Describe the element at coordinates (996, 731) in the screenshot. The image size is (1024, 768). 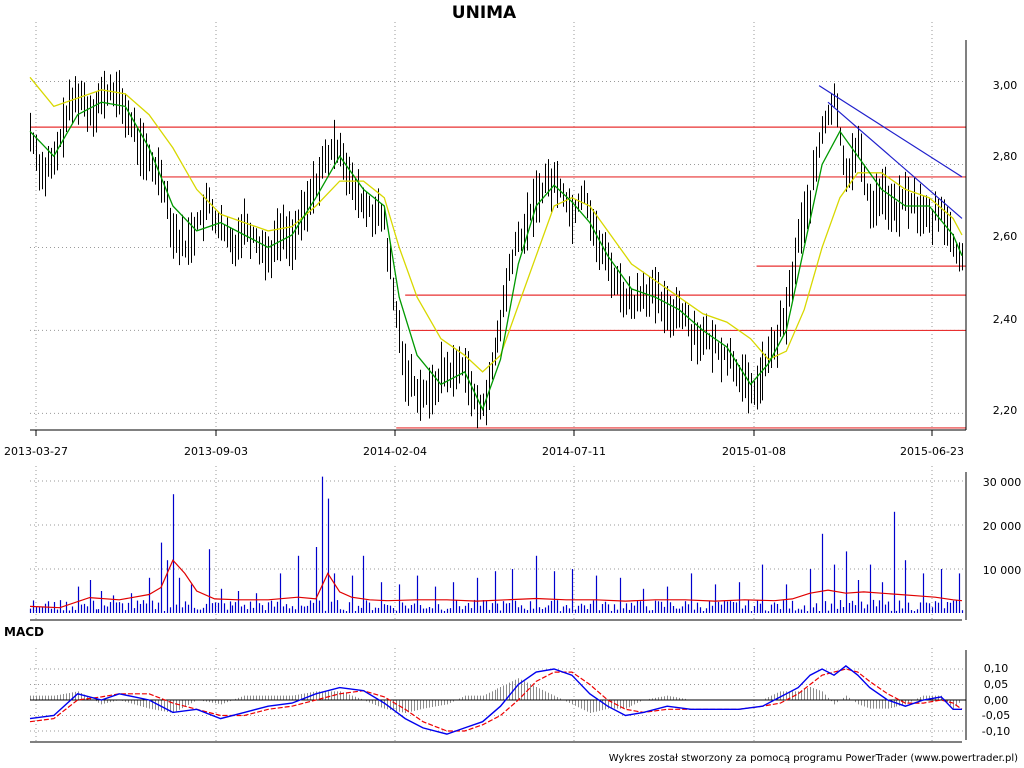
I see `y-tick-label: -0,10` at that location.